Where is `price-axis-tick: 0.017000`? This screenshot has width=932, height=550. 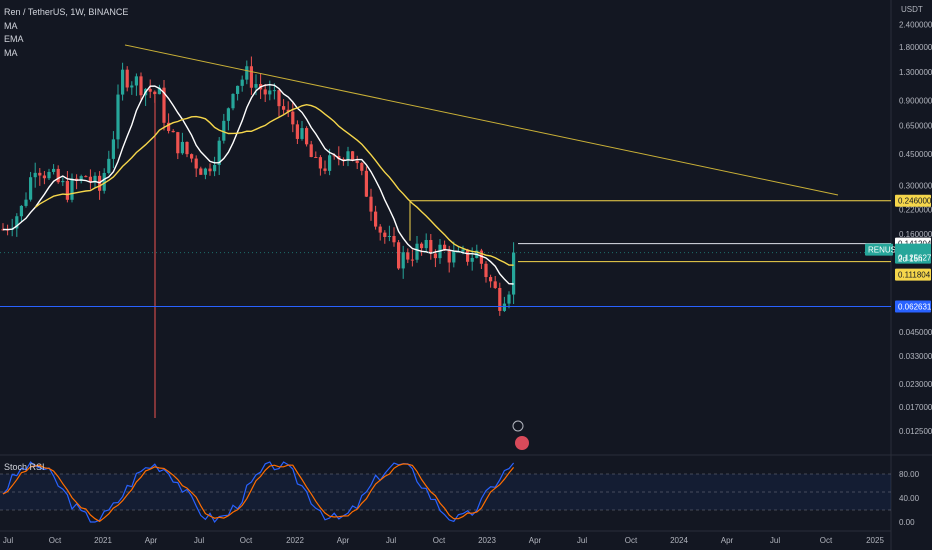
price-axis-tick: 0.017000 is located at coordinates (915, 407).